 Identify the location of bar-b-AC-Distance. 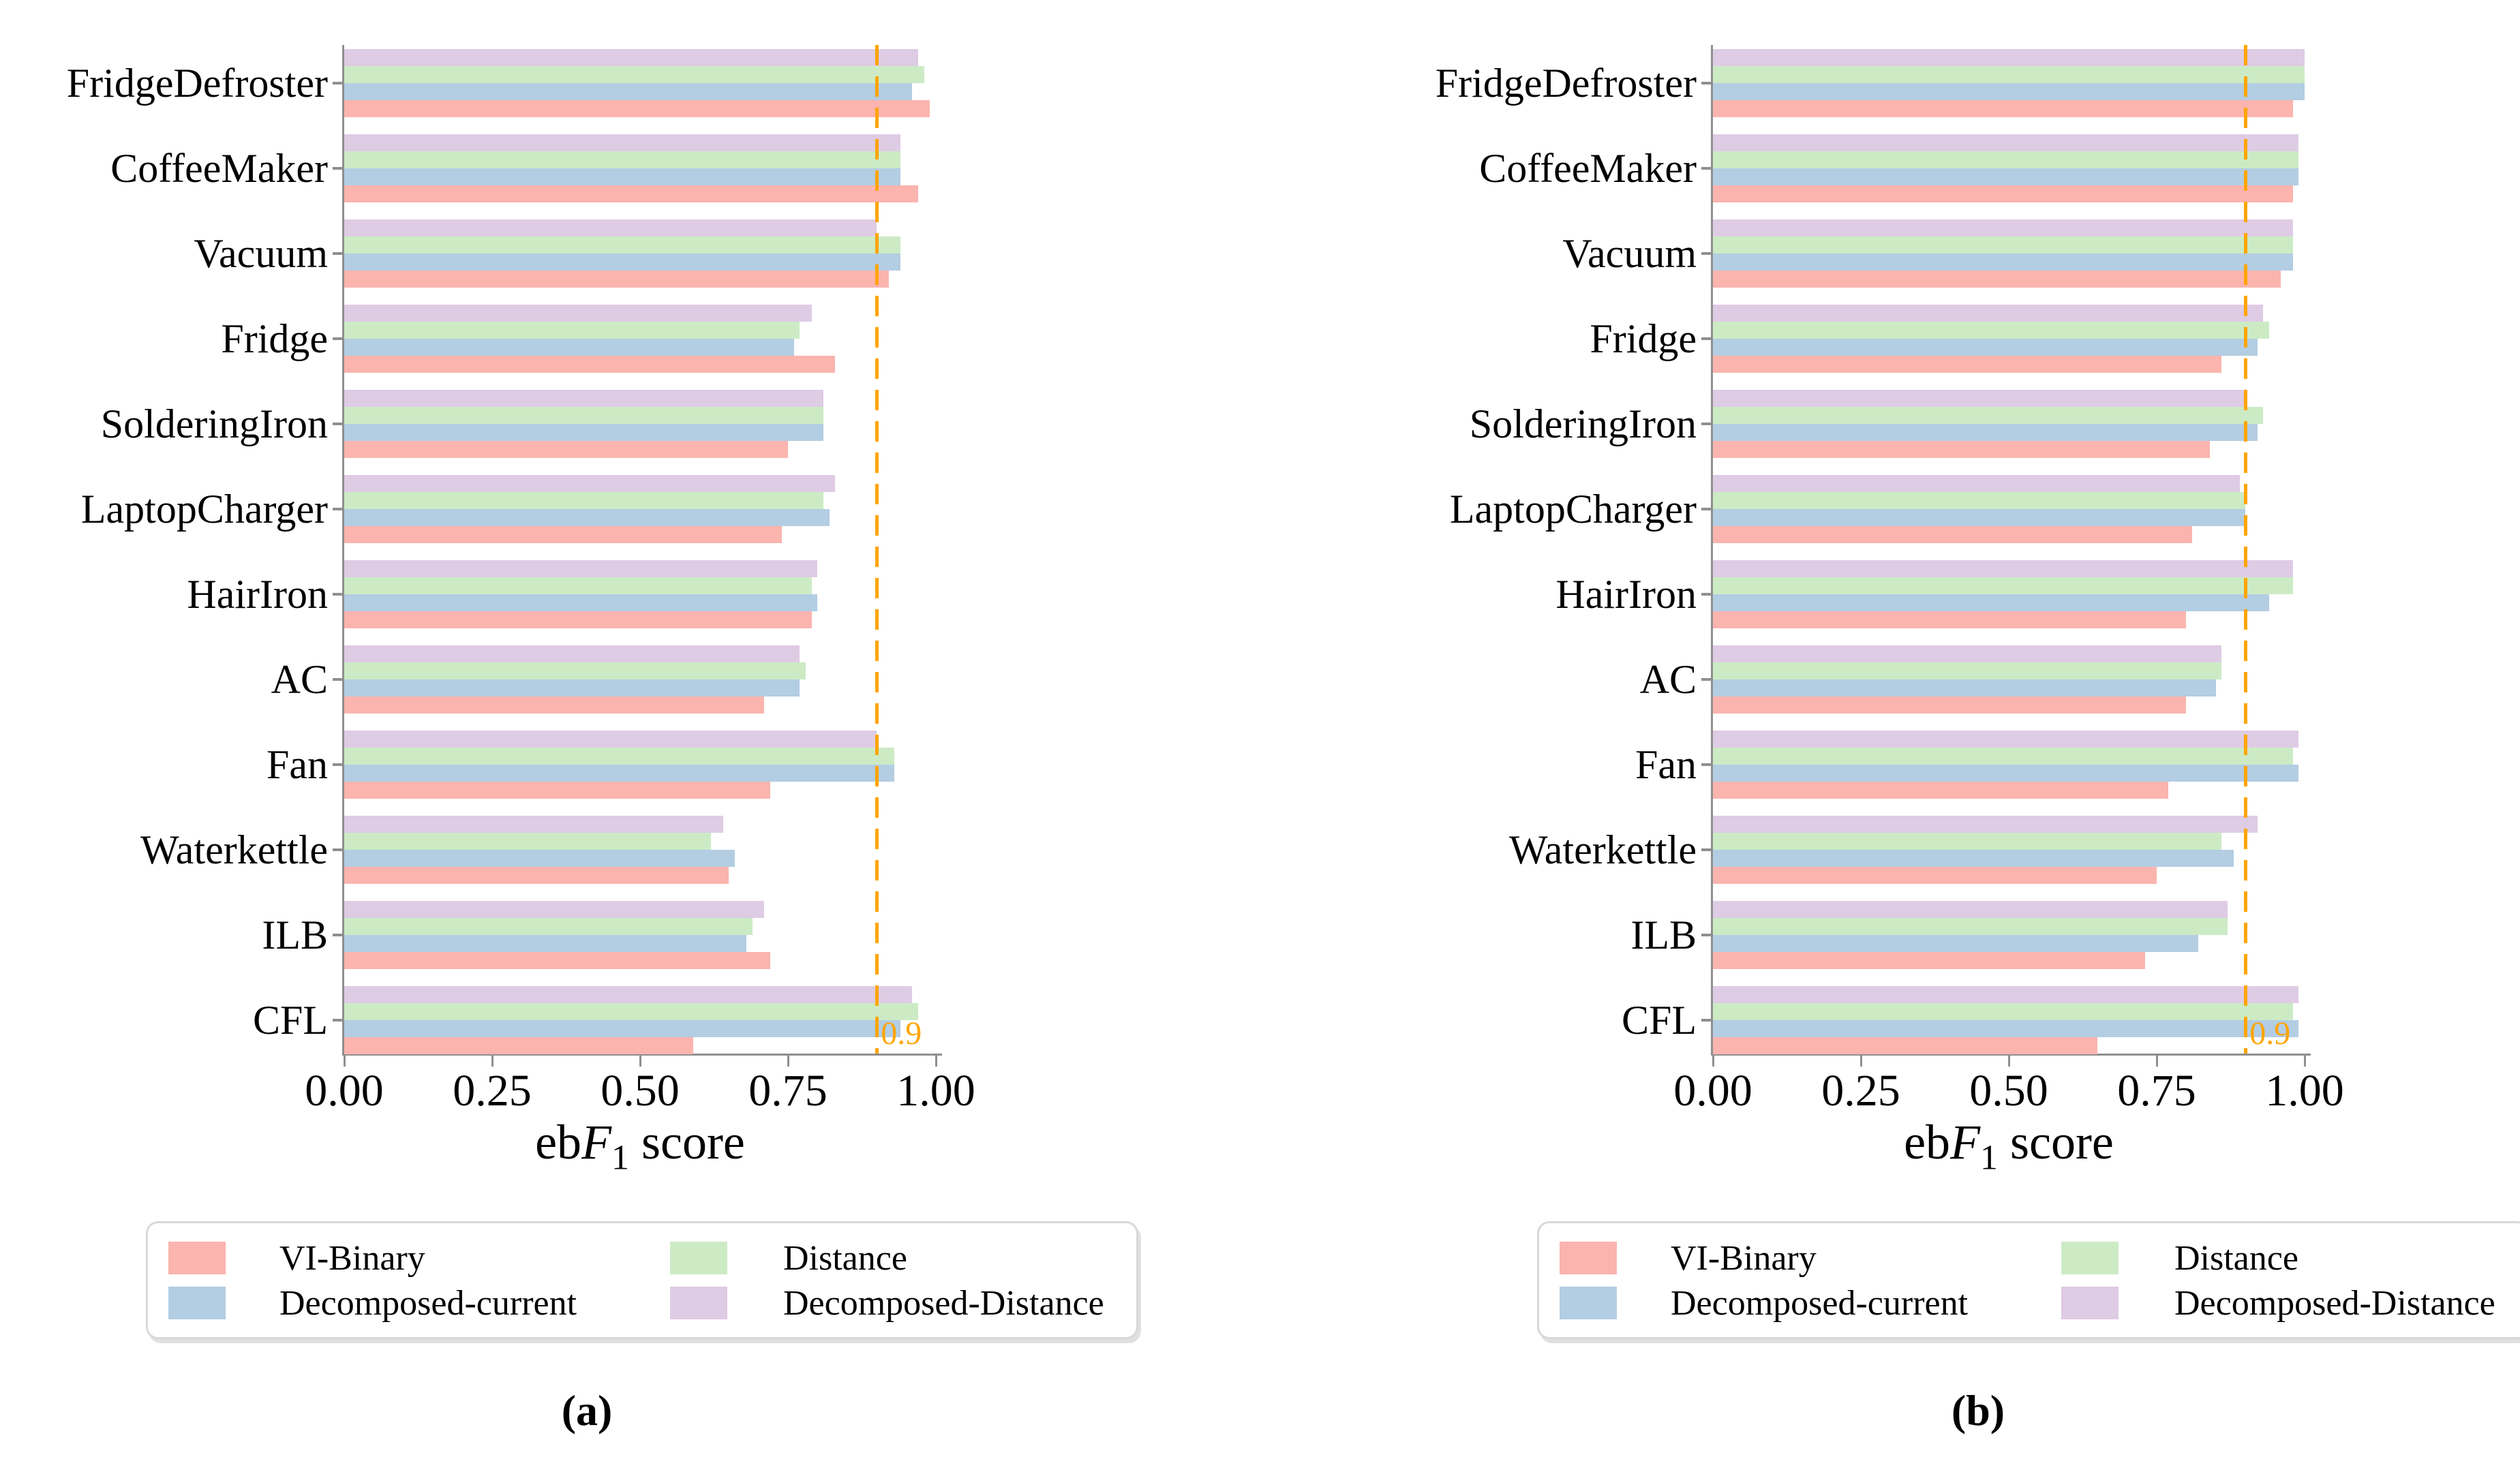
(1967, 671).